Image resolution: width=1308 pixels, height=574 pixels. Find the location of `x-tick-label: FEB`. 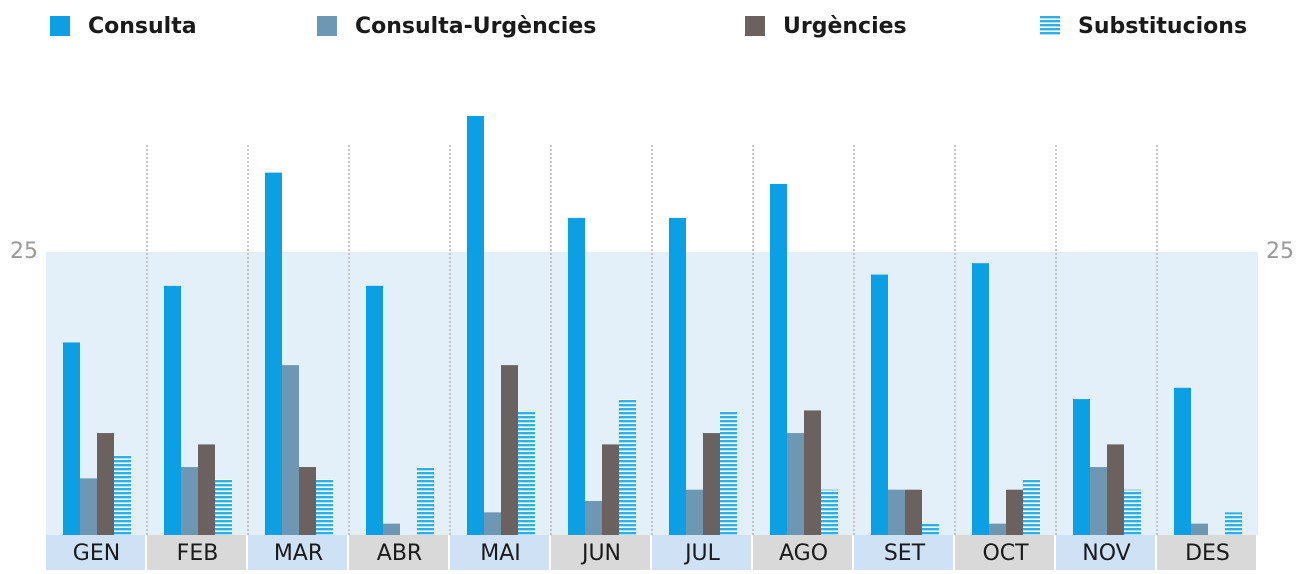

x-tick-label: FEB is located at coordinates (198, 553).